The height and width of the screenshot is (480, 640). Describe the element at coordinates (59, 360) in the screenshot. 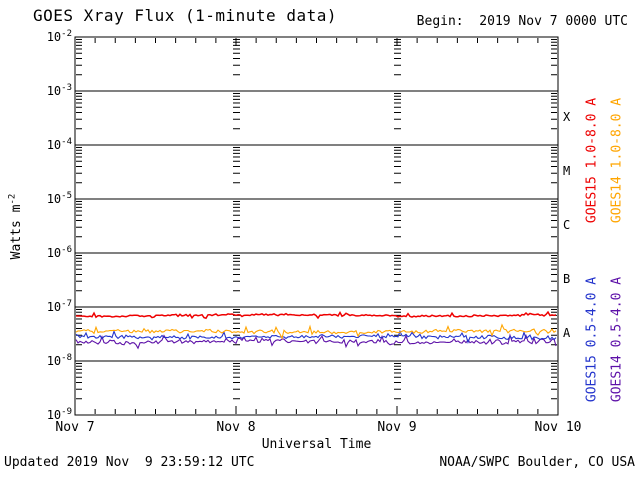

I see `y-tick-label-10e-8: 10-8` at that location.